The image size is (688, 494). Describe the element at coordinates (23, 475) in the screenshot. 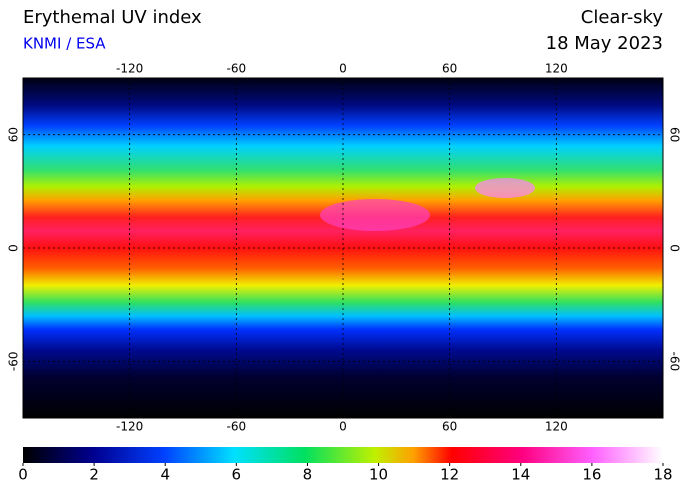

I see `colorbar-tick-label: 0` at that location.